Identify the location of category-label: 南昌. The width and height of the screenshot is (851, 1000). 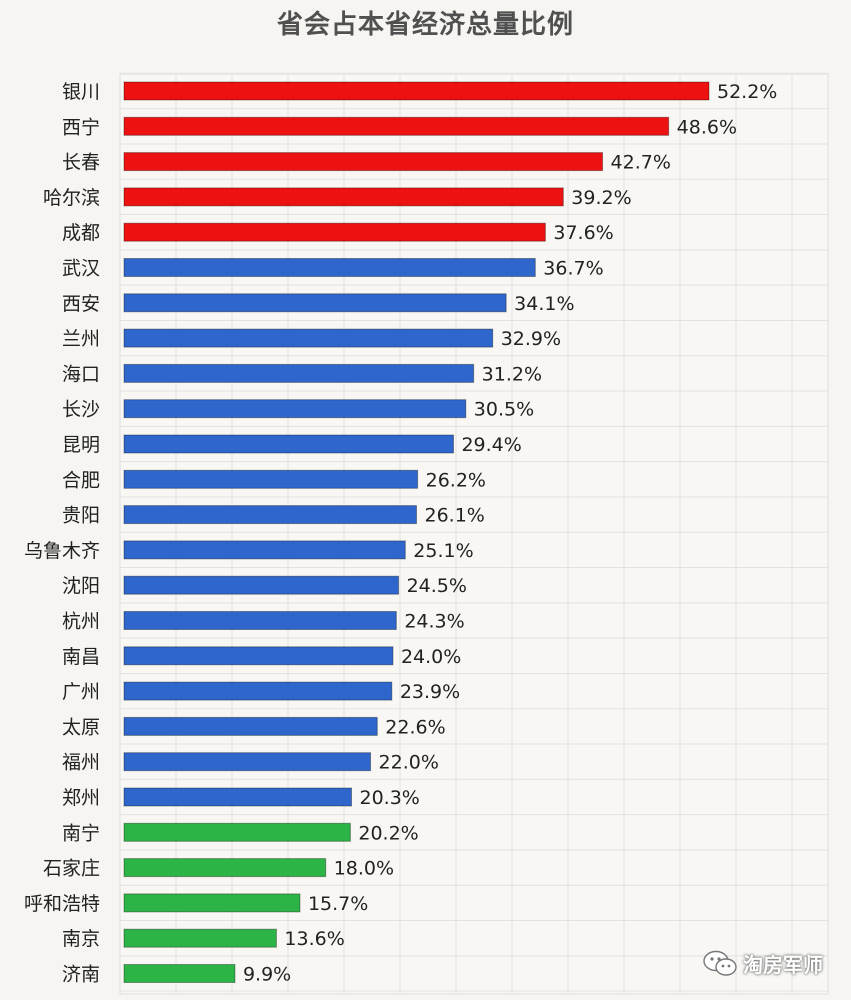
(81, 657).